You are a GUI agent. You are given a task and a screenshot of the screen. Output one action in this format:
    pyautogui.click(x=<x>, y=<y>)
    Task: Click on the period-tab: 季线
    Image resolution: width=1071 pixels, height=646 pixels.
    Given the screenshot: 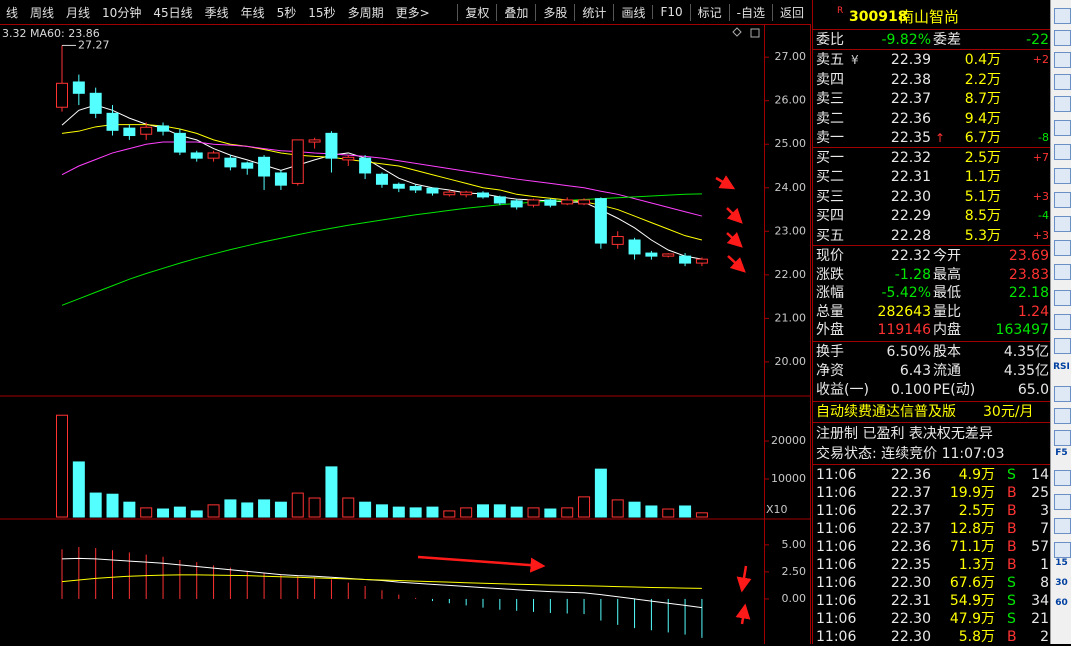 What is the action you would take?
    pyautogui.click(x=216, y=12)
    